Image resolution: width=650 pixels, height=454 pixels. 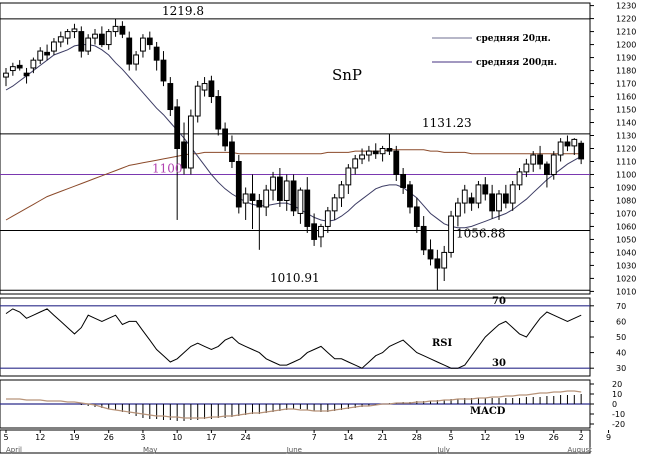 I want to click on price-tick-label-0: 1010, so click(x=626, y=291).